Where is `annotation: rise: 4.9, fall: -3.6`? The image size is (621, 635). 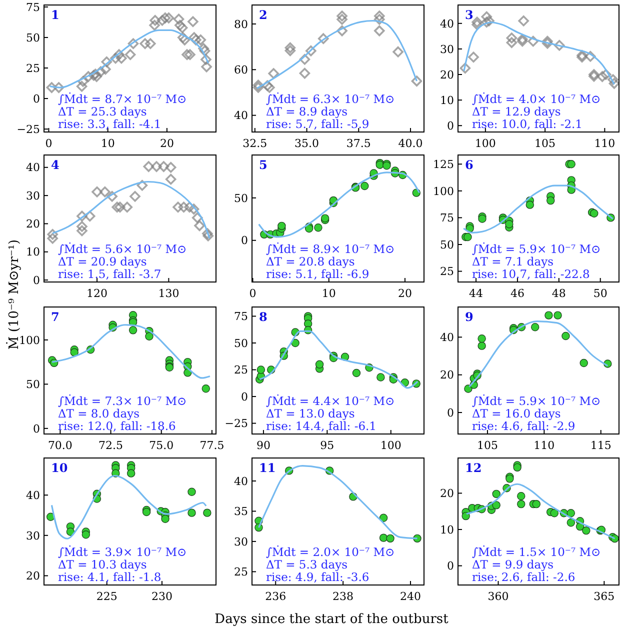
annotation: rise: 4.9, fall: -3.6 is located at coordinates (318, 577).